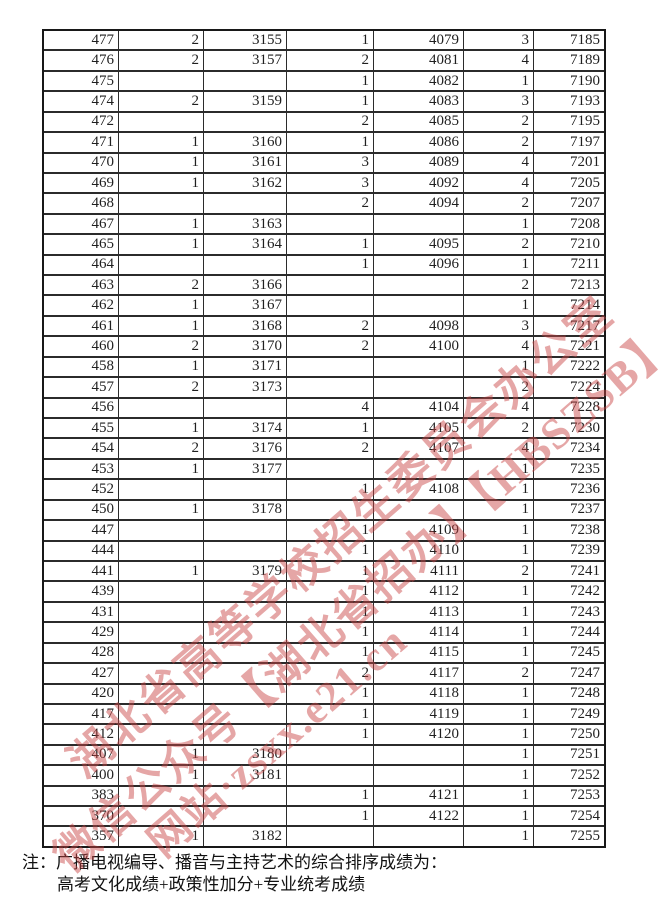 This screenshot has height=899, width=669. Describe the element at coordinates (568, 653) in the screenshot. I see `table-cell: 7245` at that location.